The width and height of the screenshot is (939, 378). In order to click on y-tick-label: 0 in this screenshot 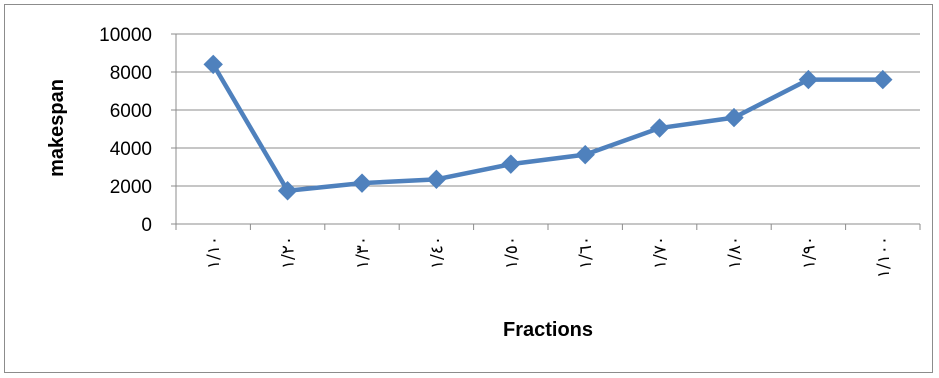, I will do `click(146, 225)`.